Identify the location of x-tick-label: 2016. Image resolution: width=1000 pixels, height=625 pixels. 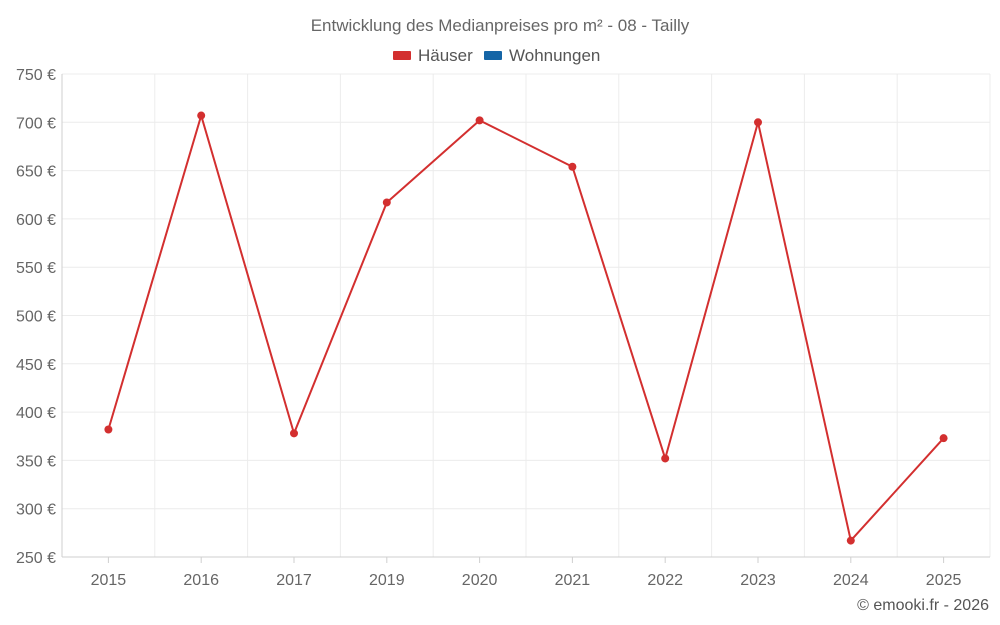
(201, 580).